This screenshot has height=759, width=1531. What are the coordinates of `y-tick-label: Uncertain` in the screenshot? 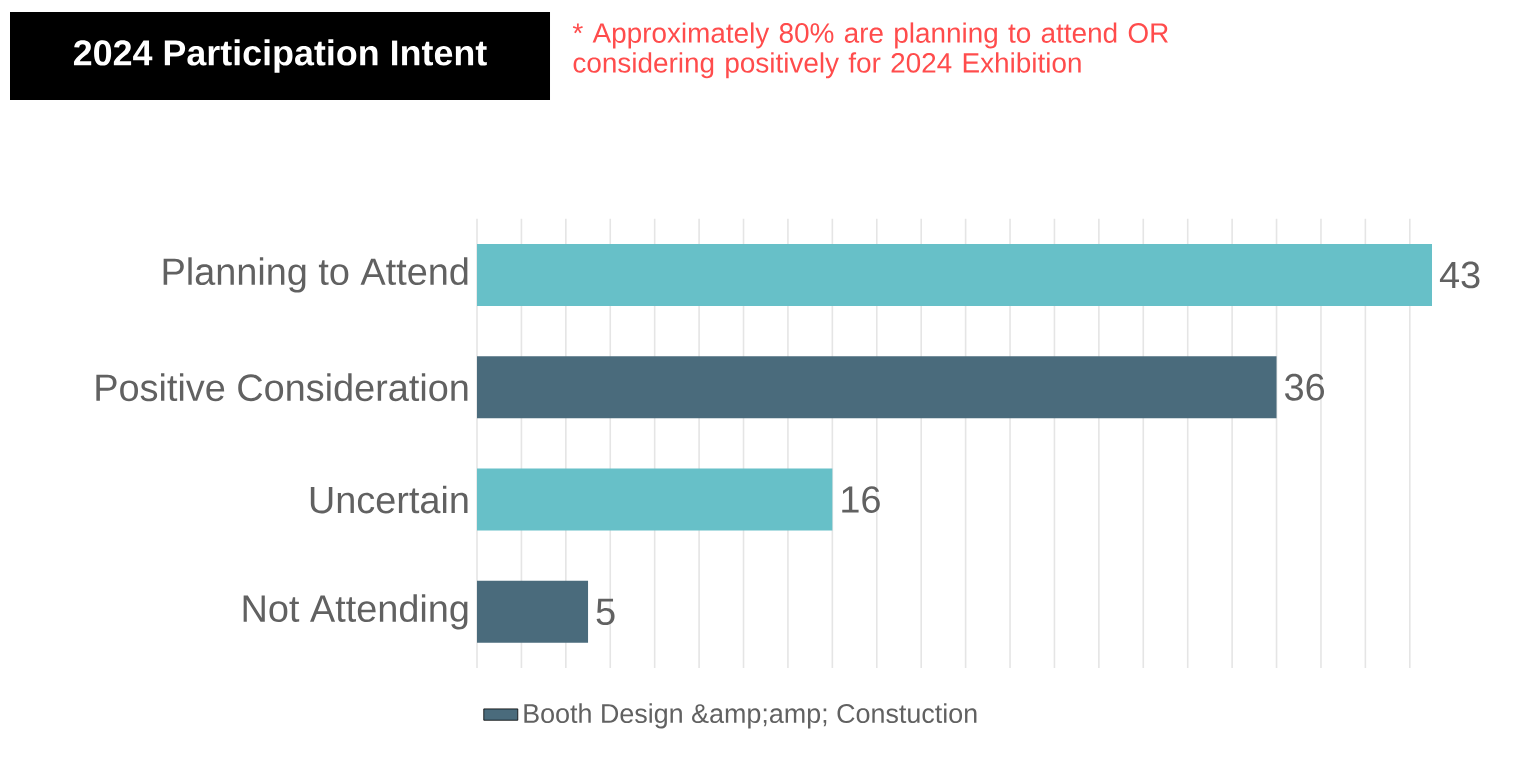 It's located at (389, 499).